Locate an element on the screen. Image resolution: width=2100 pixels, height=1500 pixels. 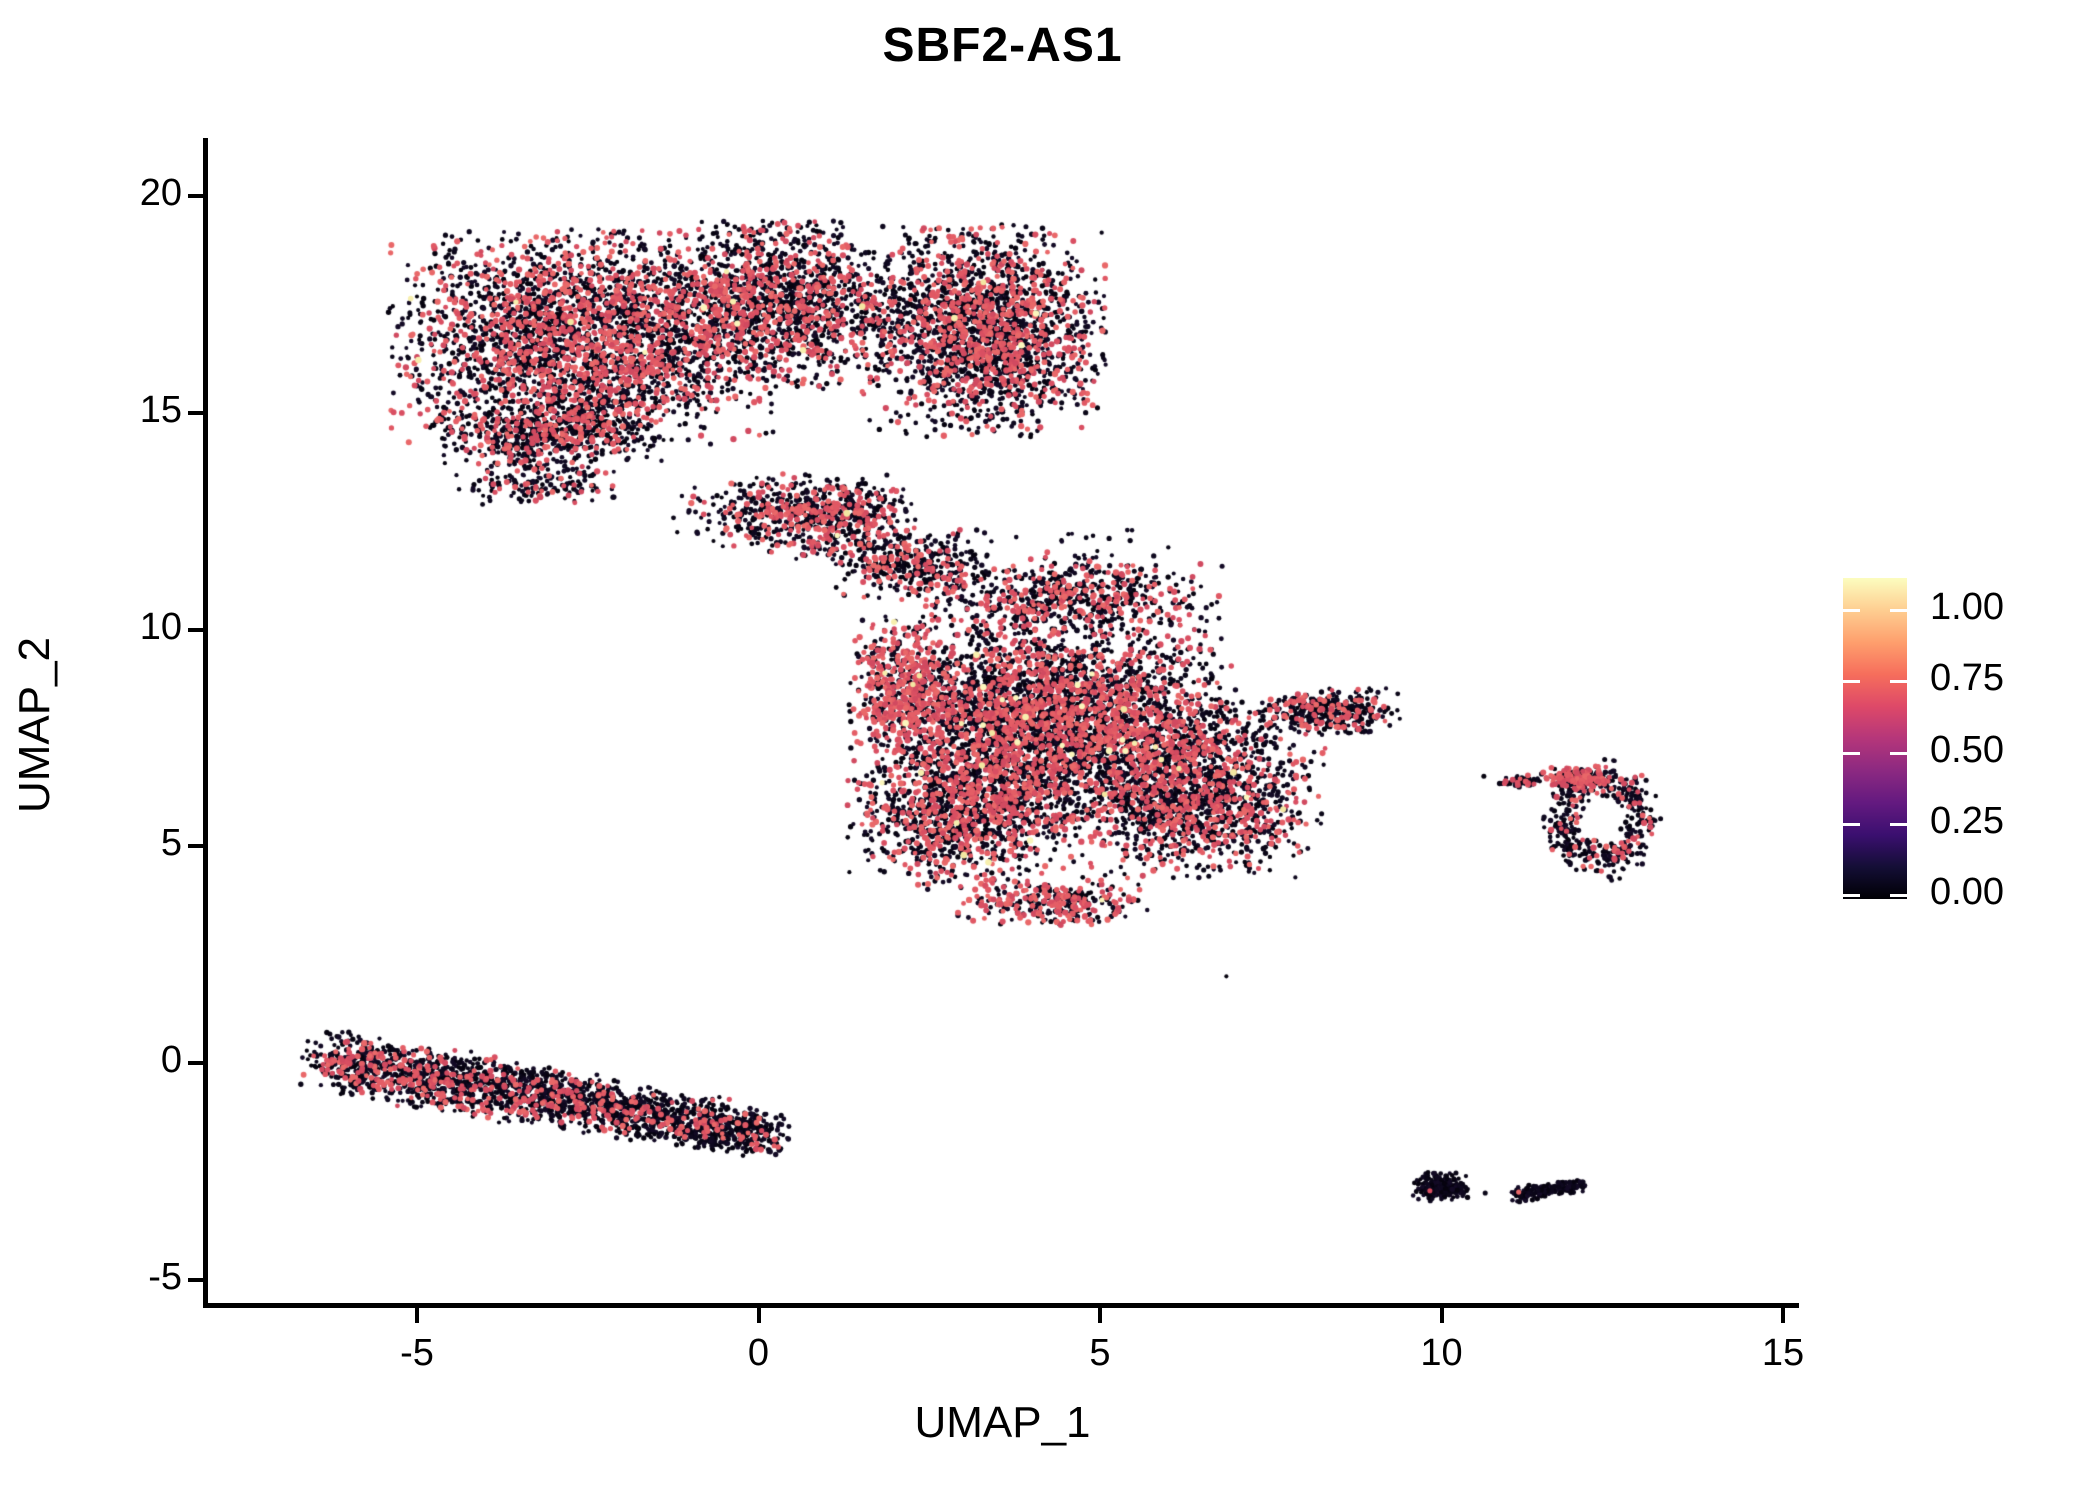
y-axis-title: UMAP_2 is located at coordinates (34, 725).